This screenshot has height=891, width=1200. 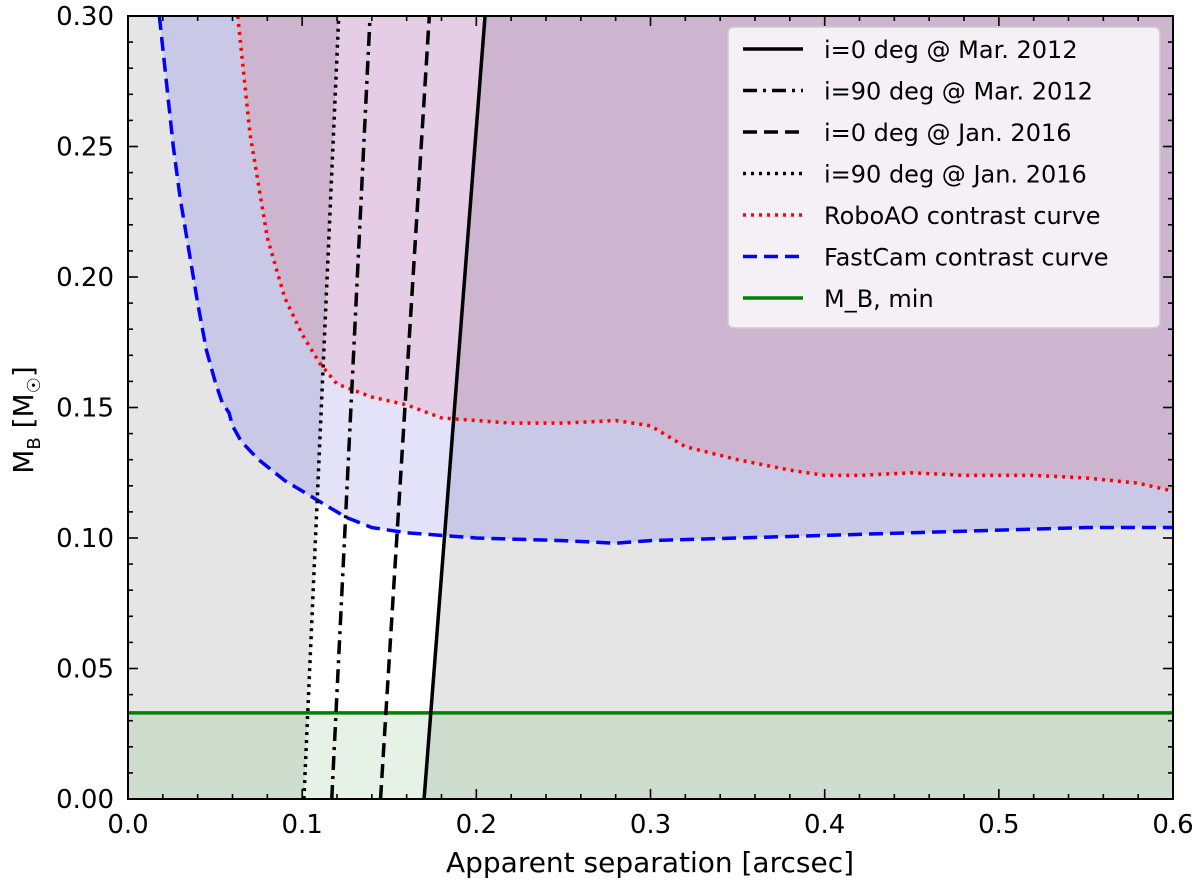 What do you see at coordinates (948, 133) in the screenshot?
I see `legend-label: i=0 deg @ Jan. 2016` at bounding box center [948, 133].